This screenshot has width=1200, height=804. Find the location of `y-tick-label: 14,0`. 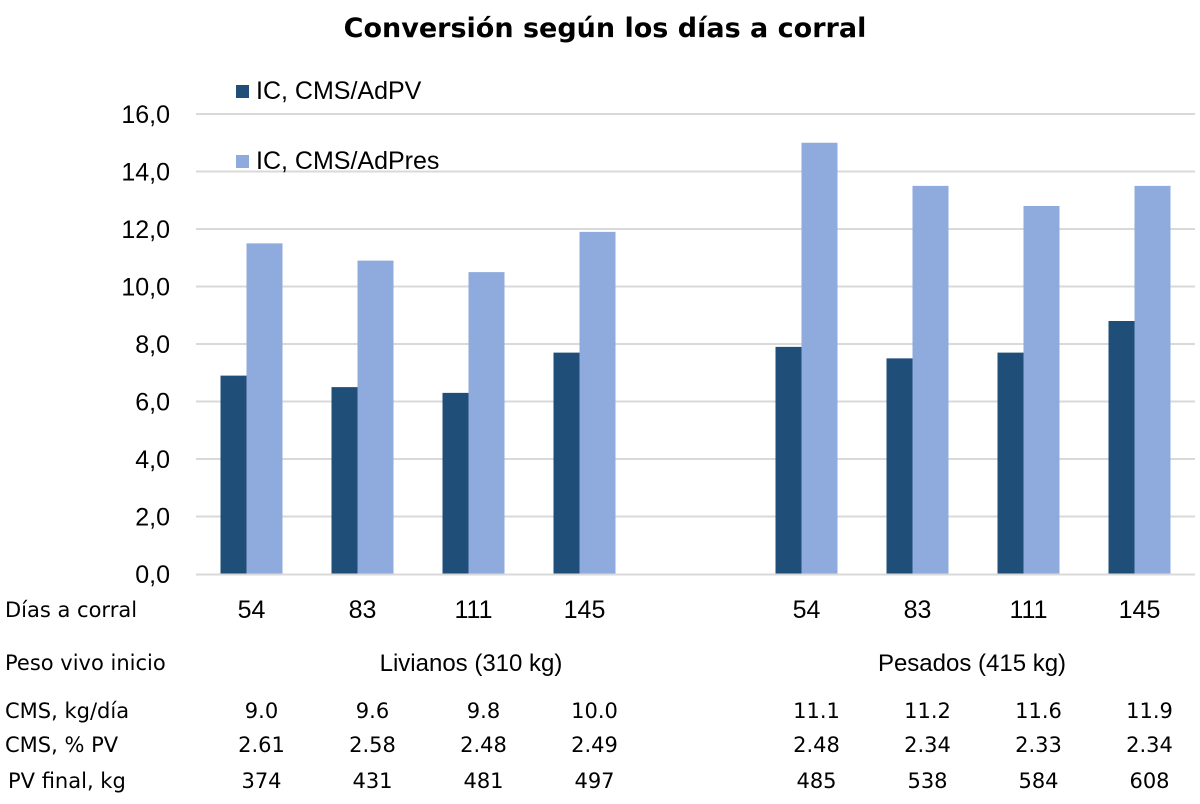

y-tick-label: 14,0 is located at coordinates (145, 173).